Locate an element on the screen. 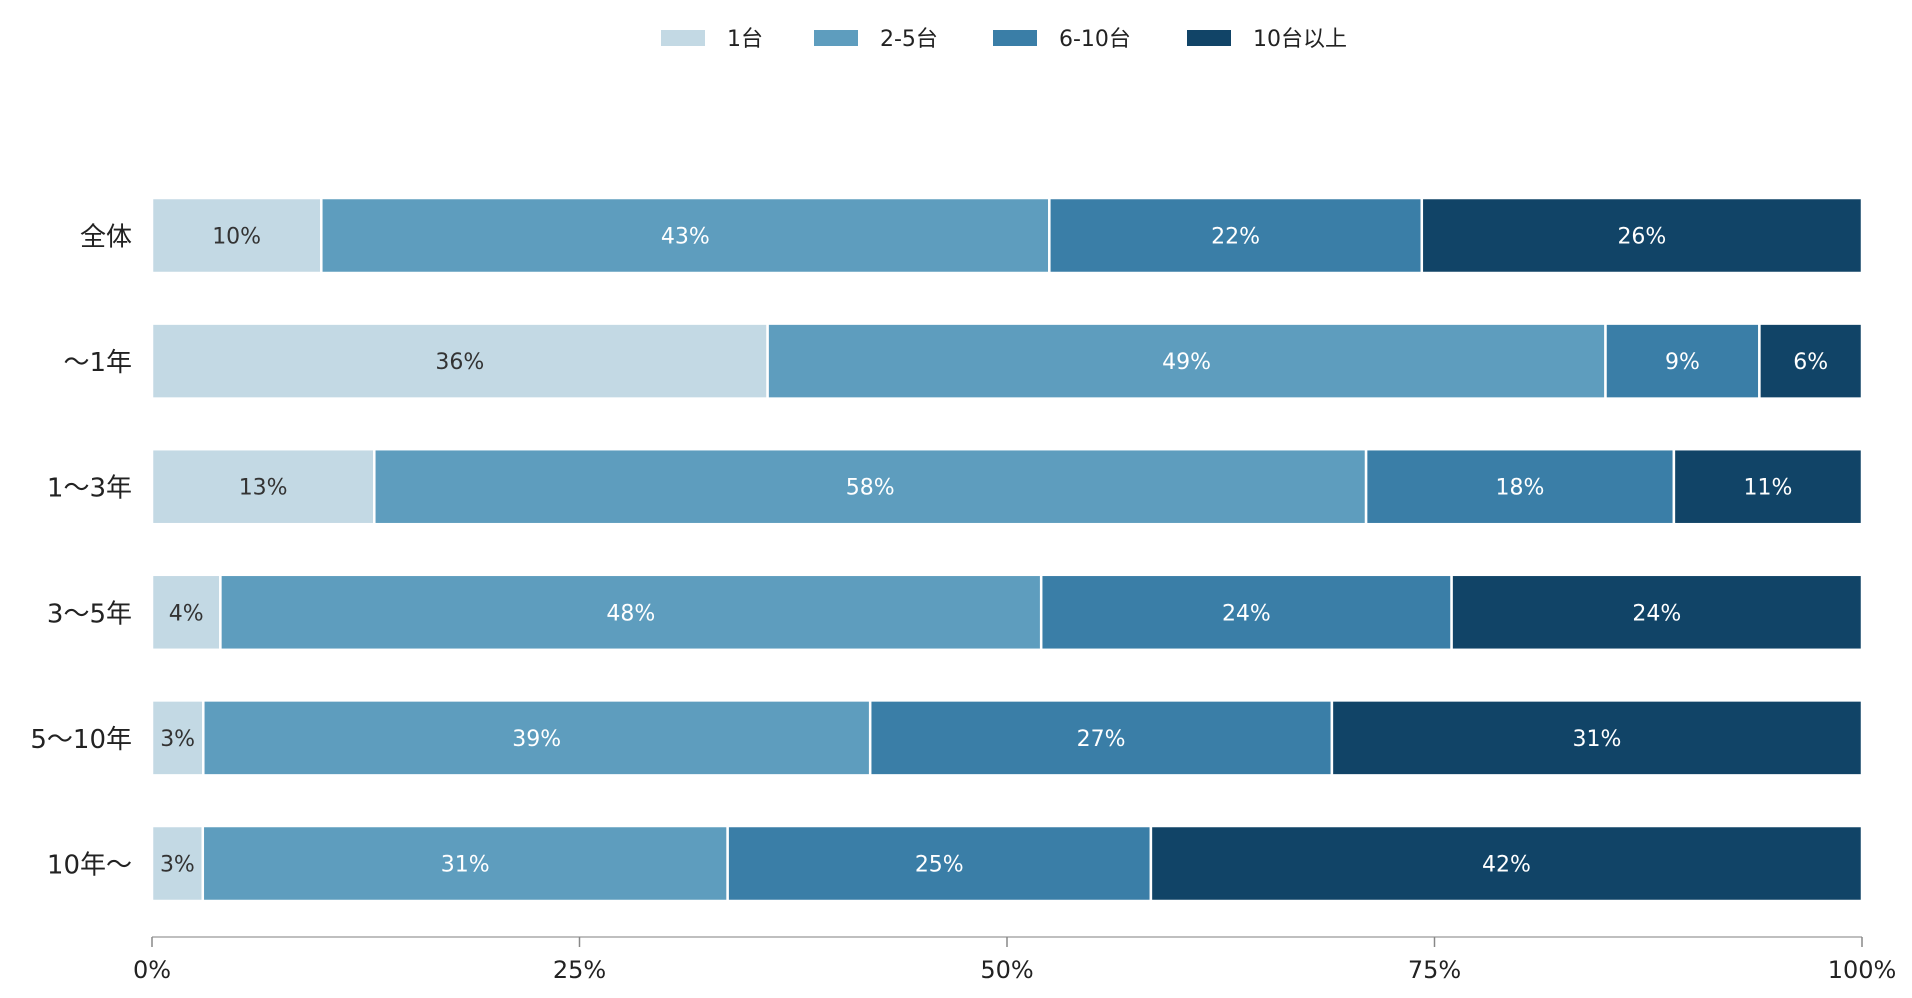  bar-value-label: 9% is located at coordinates (1682, 362).